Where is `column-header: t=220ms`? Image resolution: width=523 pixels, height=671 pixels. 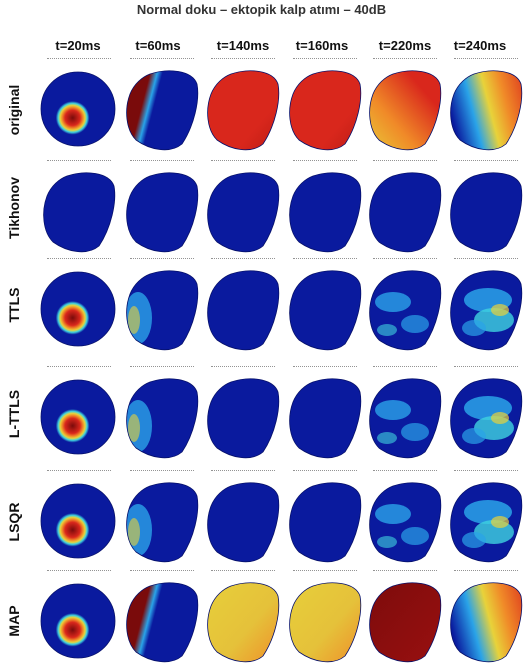 column-header: t=220ms is located at coordinates (405, 45).